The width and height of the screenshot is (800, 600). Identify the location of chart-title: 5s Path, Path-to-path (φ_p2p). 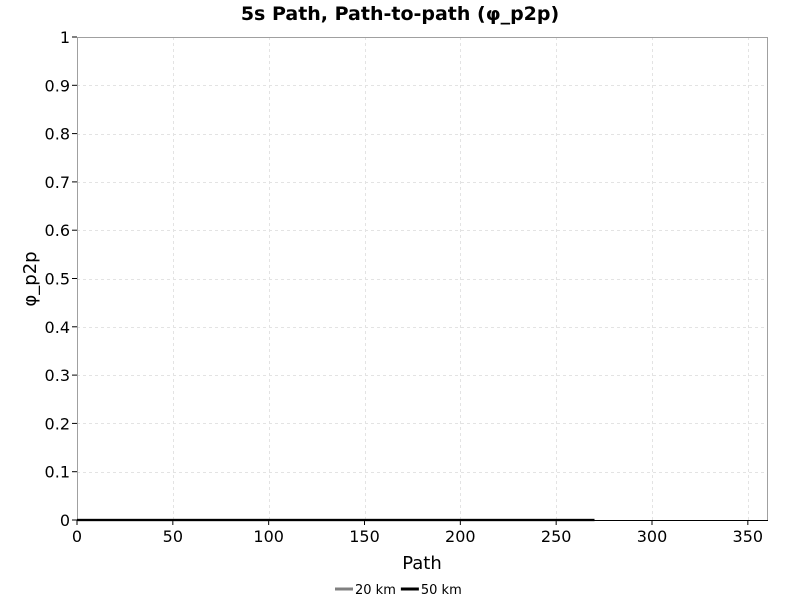
(400, 14).